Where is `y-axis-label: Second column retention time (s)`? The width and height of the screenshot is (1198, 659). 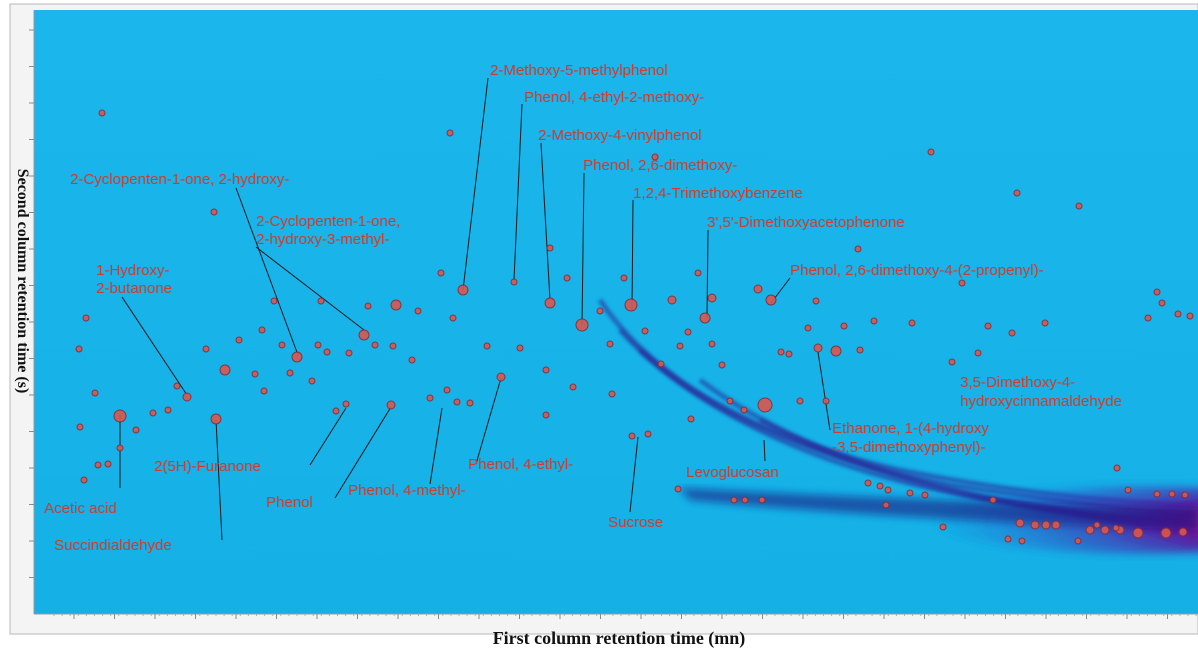 y-axis-label: Second column retention time (s) is located at coordinates (22, 281).